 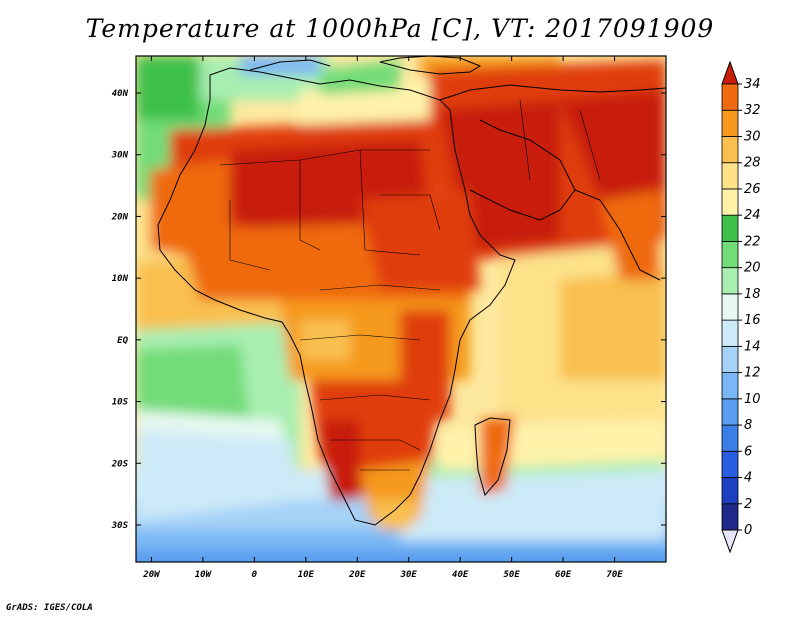 I want to click on colorbar-label: 34, so click(x=752, y=84).